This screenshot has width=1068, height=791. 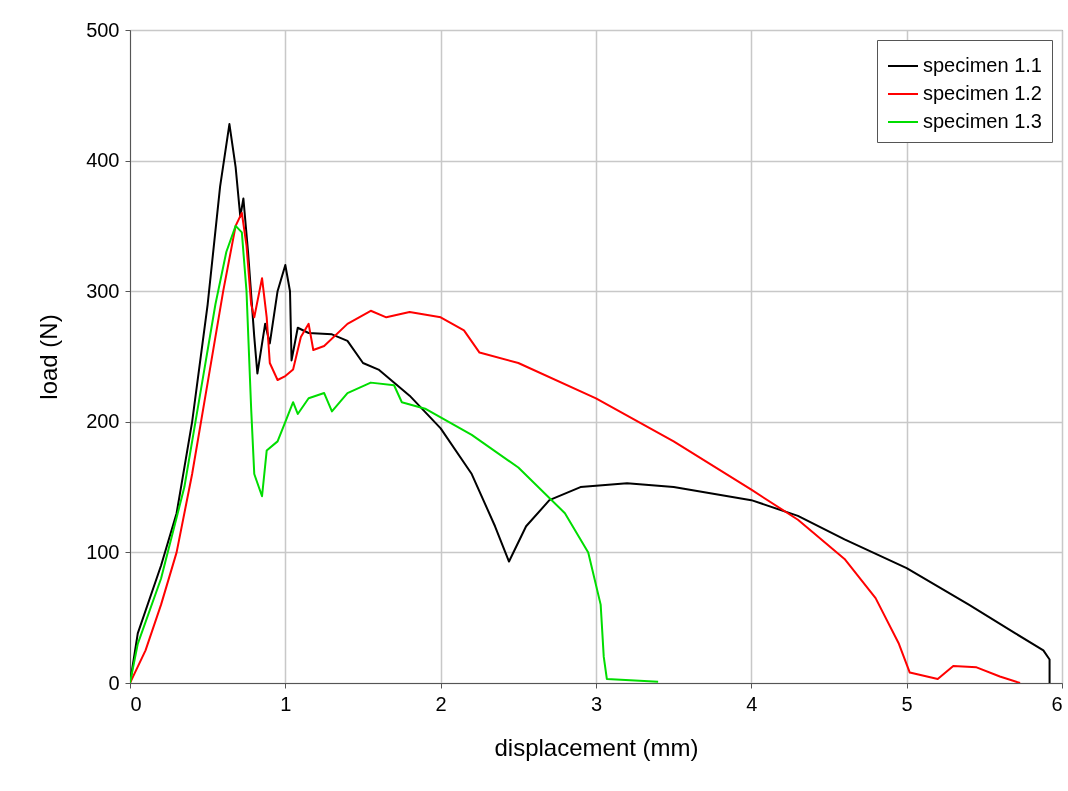 What do you see at coordinates (596, 747) in the screenshot?
I see `x-axis-title: displacement (mm)` at bounding box center [596, 747].